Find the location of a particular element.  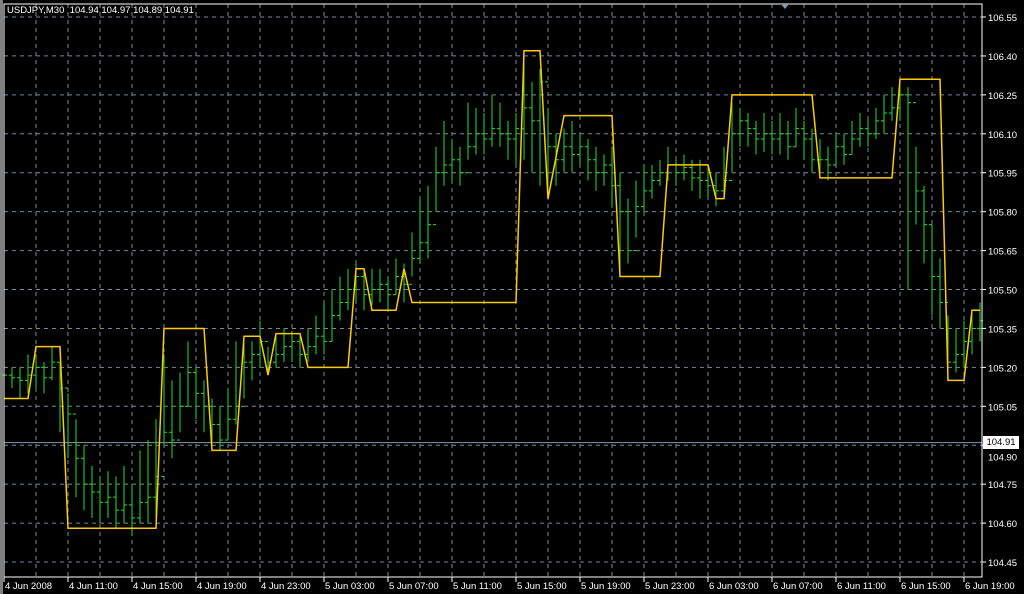

price-tick-label: 105.20 is located at coordinates (1002, 368).